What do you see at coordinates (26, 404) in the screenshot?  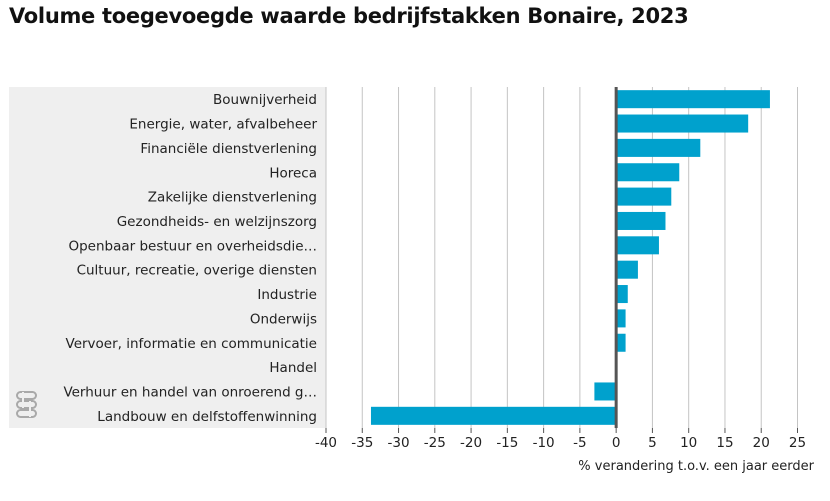 I see `cbs-logo-icon` at bounding box center [26, 404].